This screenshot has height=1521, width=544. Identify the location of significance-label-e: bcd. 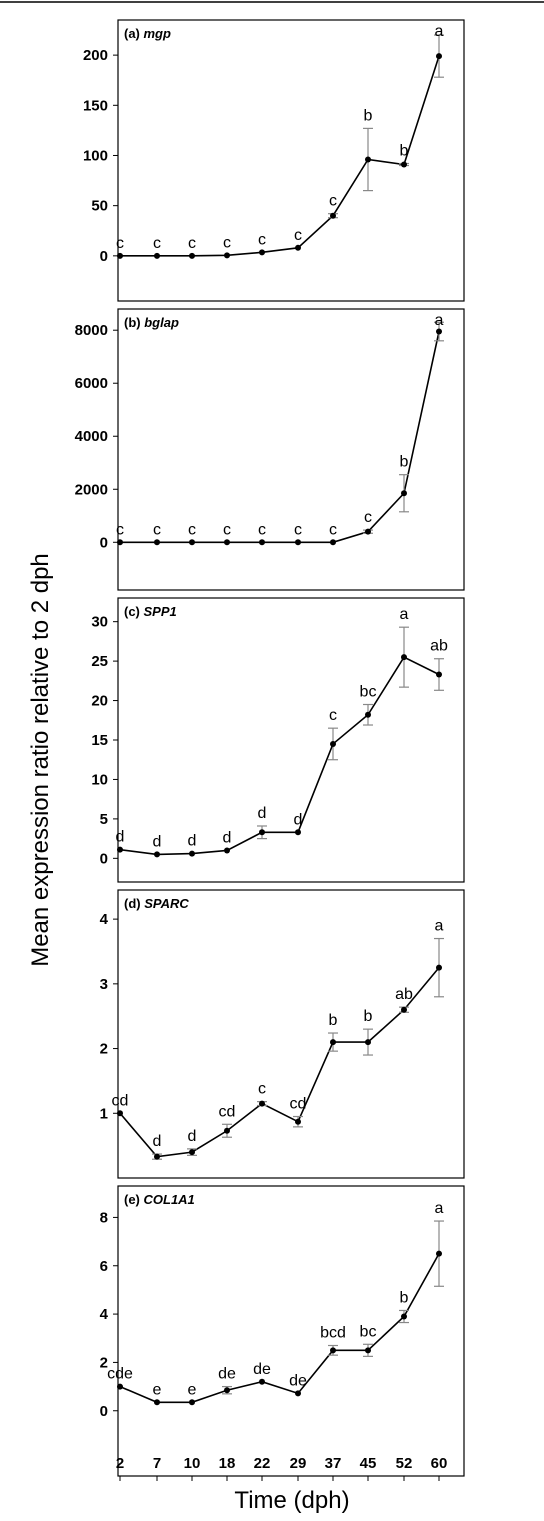
(333, 1333).